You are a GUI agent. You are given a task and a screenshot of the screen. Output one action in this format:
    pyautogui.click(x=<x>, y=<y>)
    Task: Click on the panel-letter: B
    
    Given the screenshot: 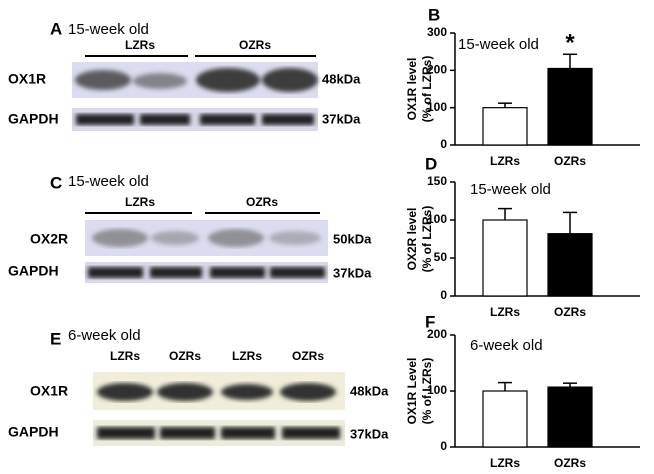 What is the action you would take?
    pyautogui.click(x=434, y=14)
    